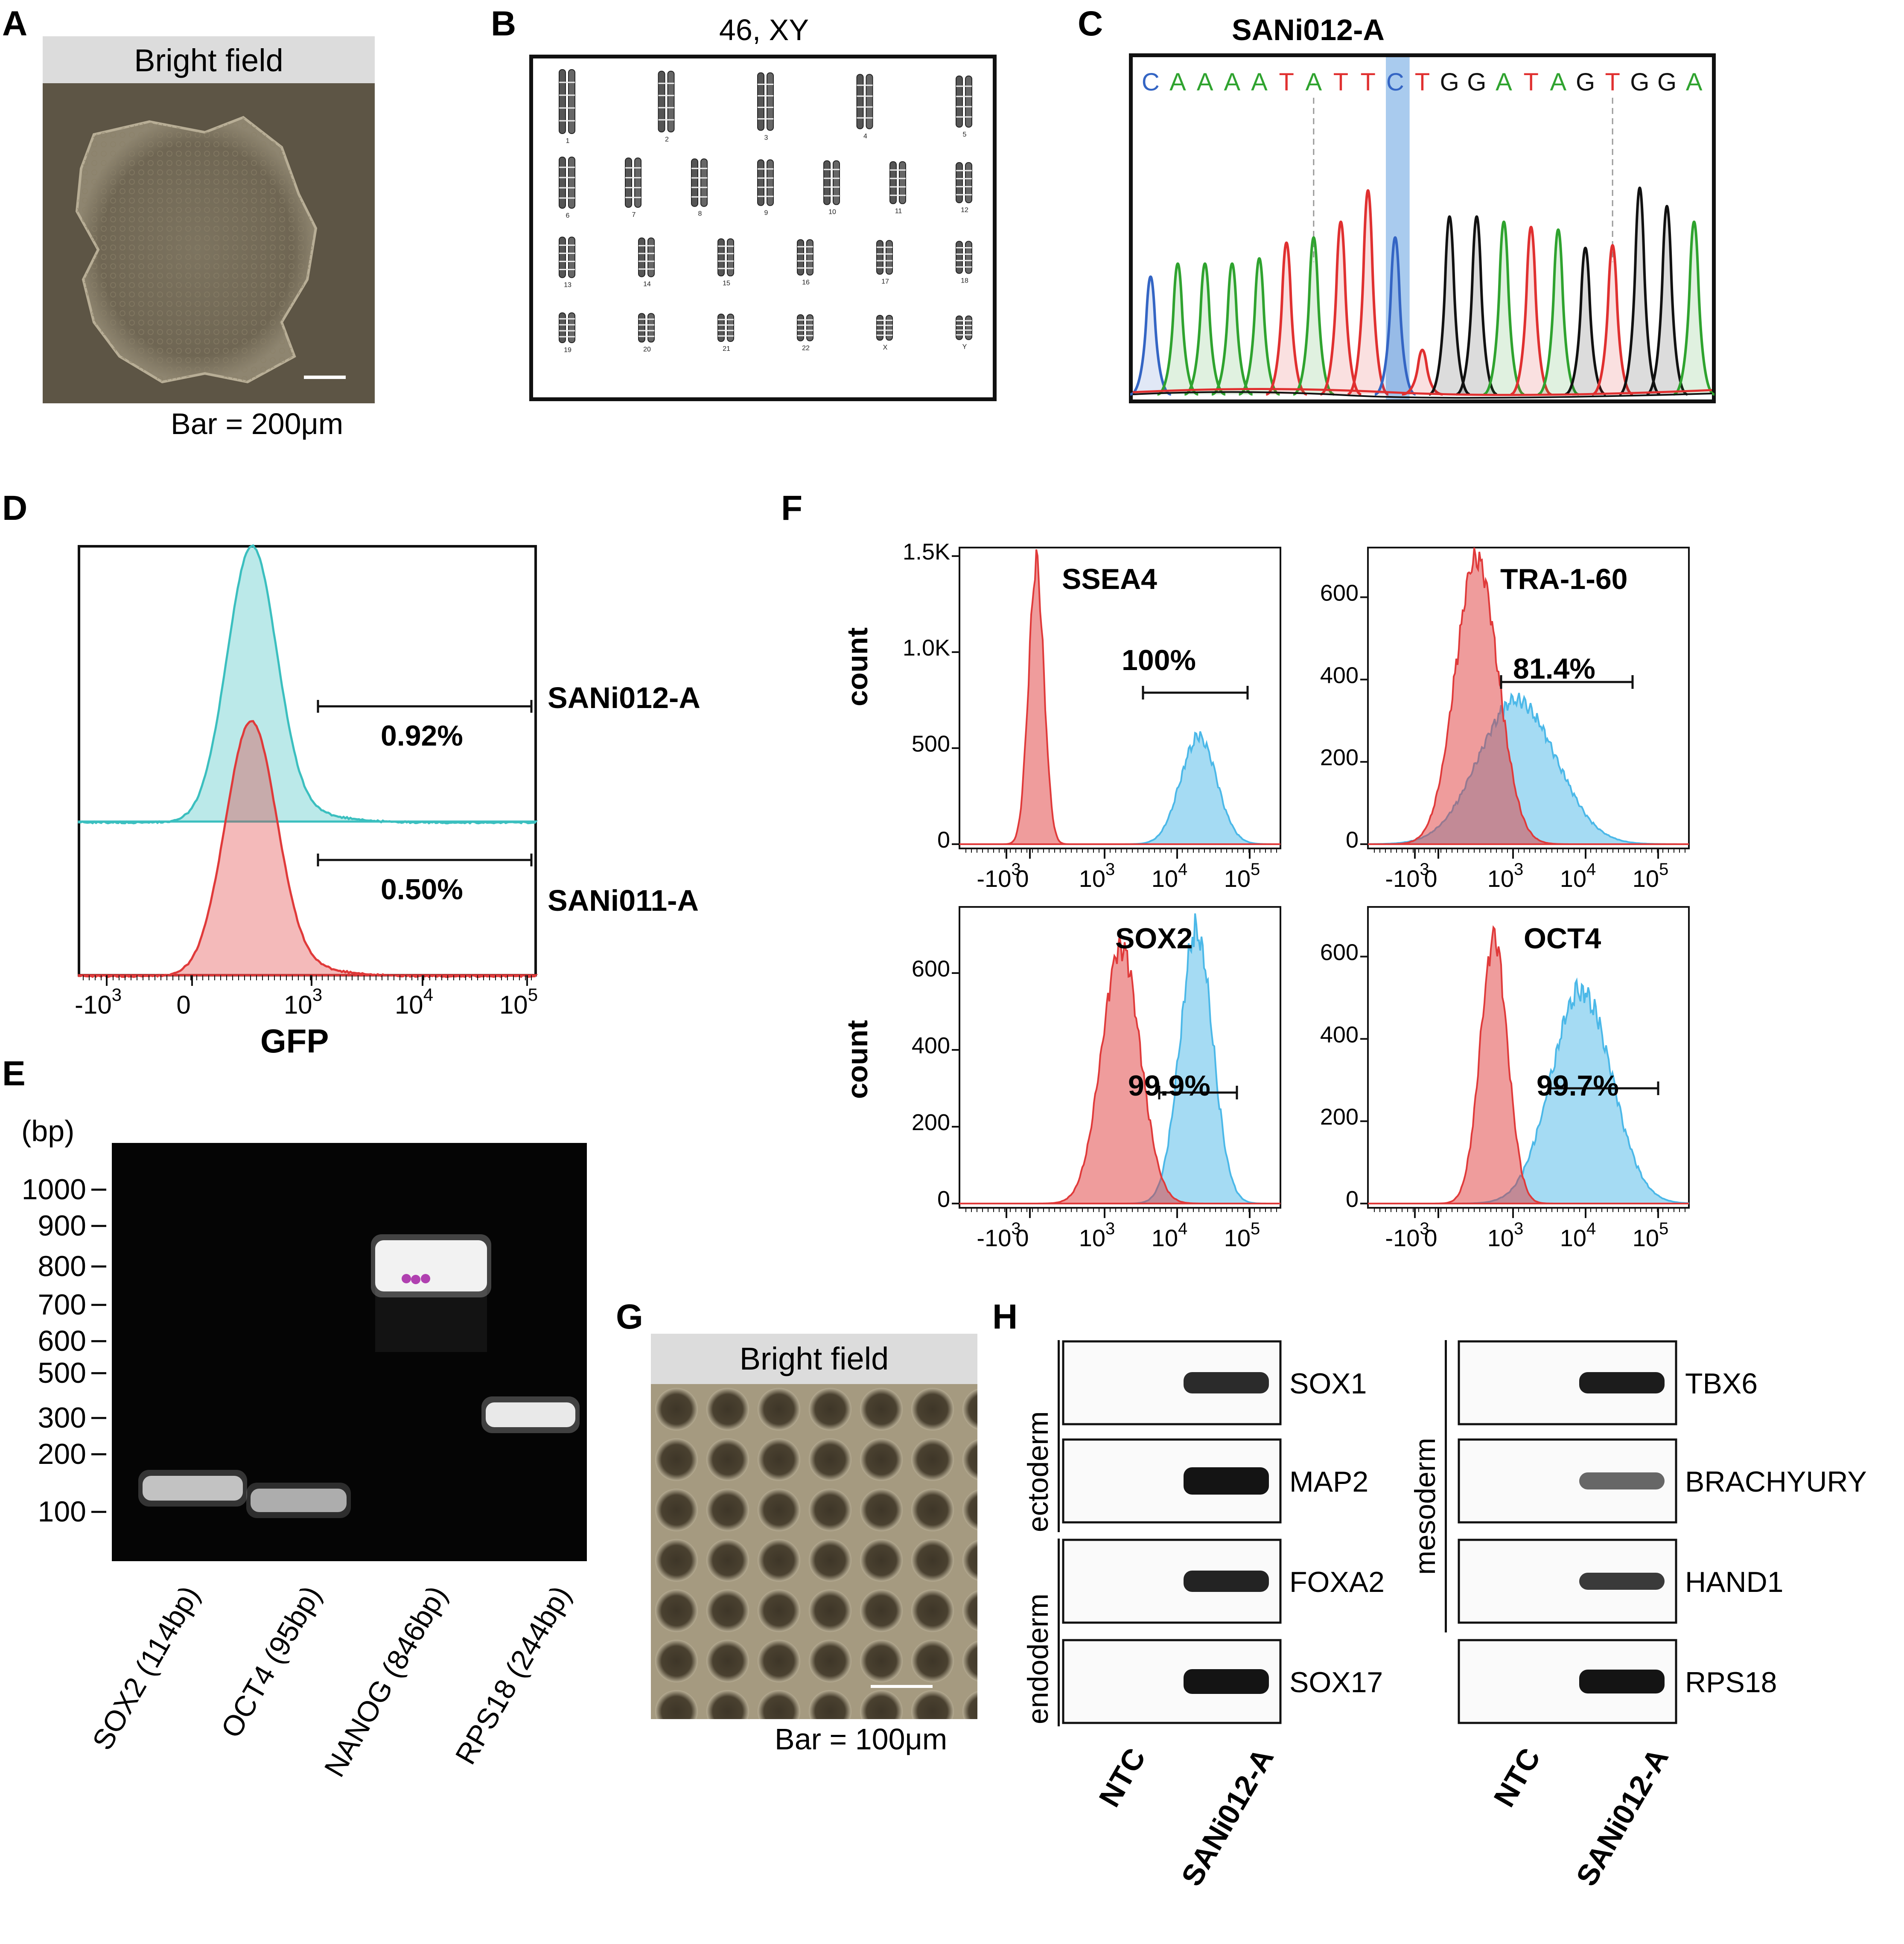  I want to click on y-tick-label: 200, so click(931, 1122).